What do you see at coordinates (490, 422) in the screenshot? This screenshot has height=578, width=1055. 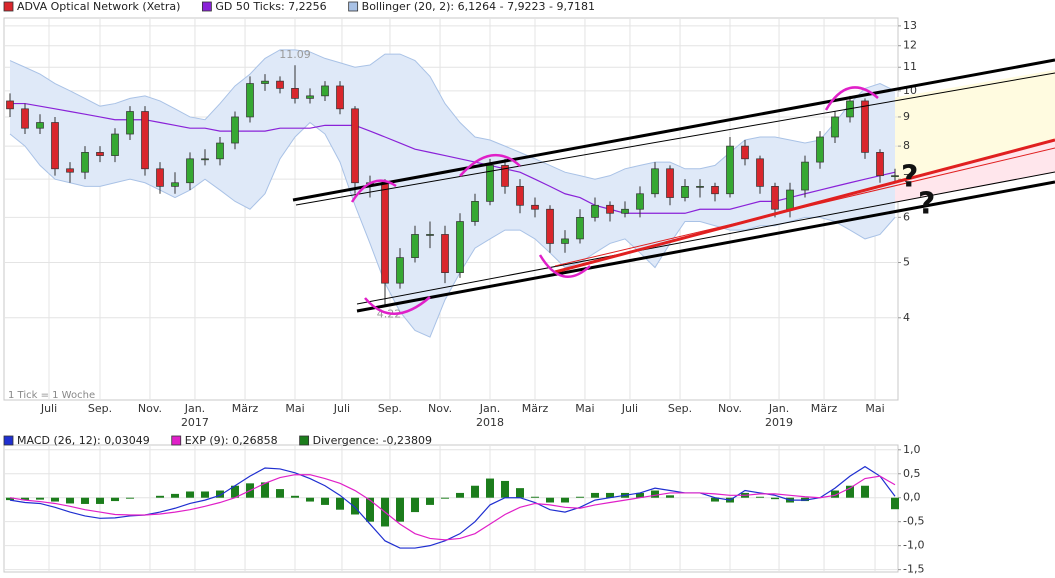 I see `year-label: 2018` at bounding box center [490, 422].